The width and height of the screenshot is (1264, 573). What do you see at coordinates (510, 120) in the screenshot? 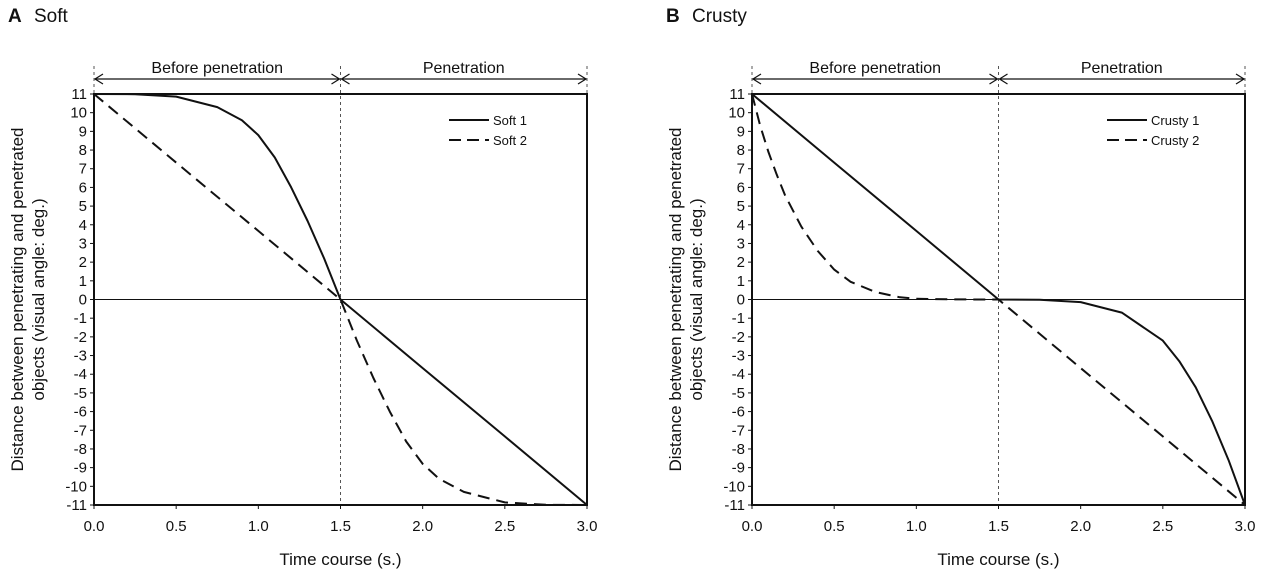
I see `legend-label: Soft 1` at bounding box center [510, 120].